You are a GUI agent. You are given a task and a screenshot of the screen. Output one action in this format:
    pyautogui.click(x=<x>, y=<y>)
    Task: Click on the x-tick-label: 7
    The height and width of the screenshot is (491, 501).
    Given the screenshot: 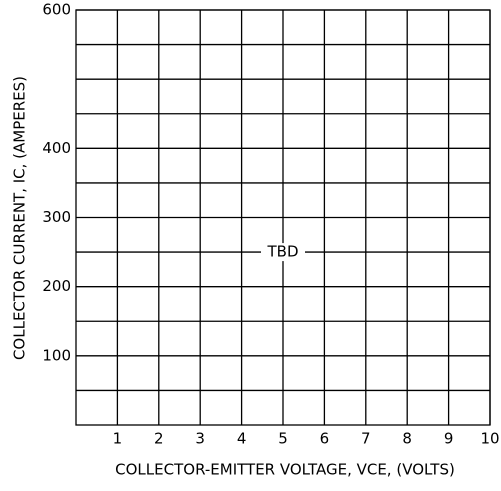 What is the action you would take?
    pyautogui.click(x=366, y=439)
    